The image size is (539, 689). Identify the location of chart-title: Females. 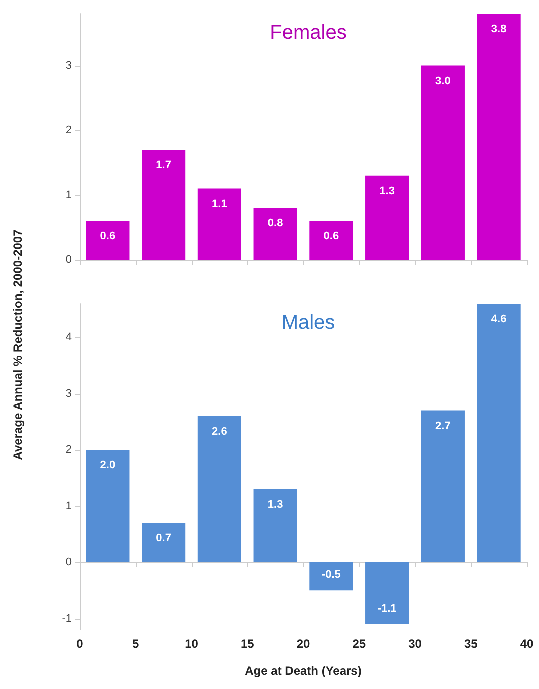
(308, 33).